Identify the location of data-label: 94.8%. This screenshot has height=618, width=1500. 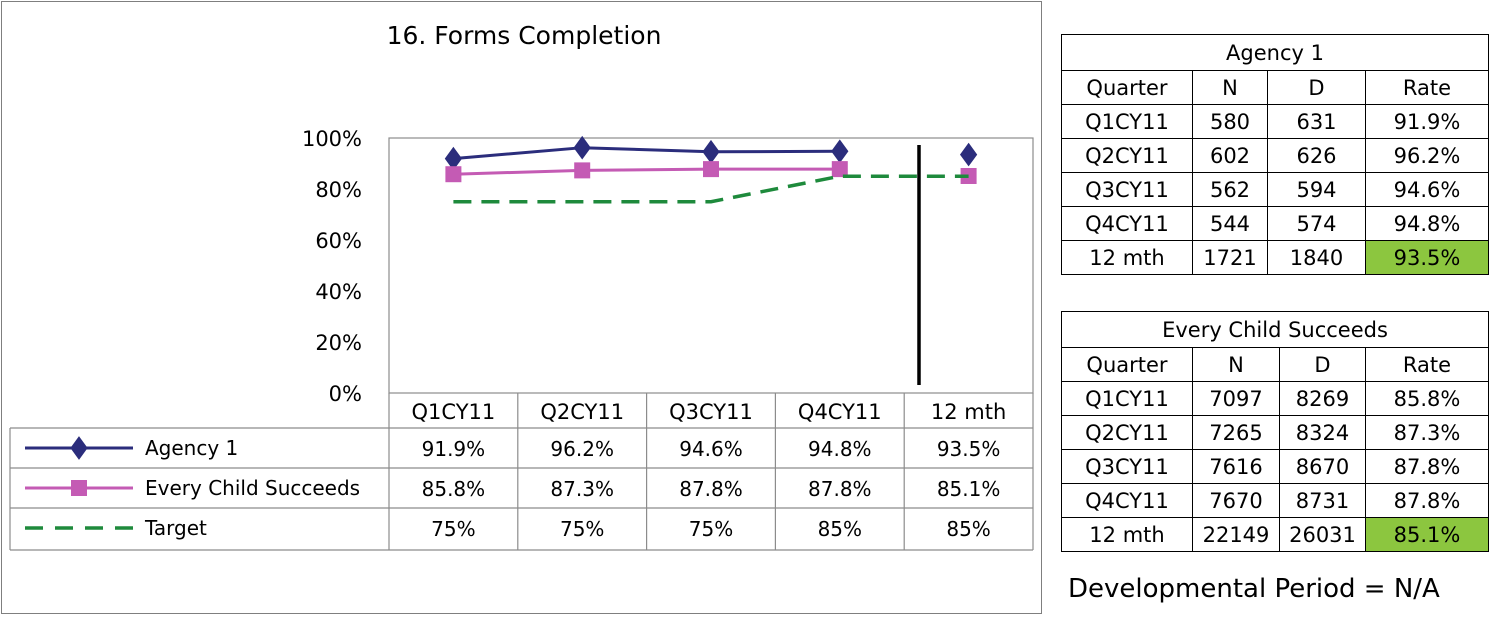
(840, 449).